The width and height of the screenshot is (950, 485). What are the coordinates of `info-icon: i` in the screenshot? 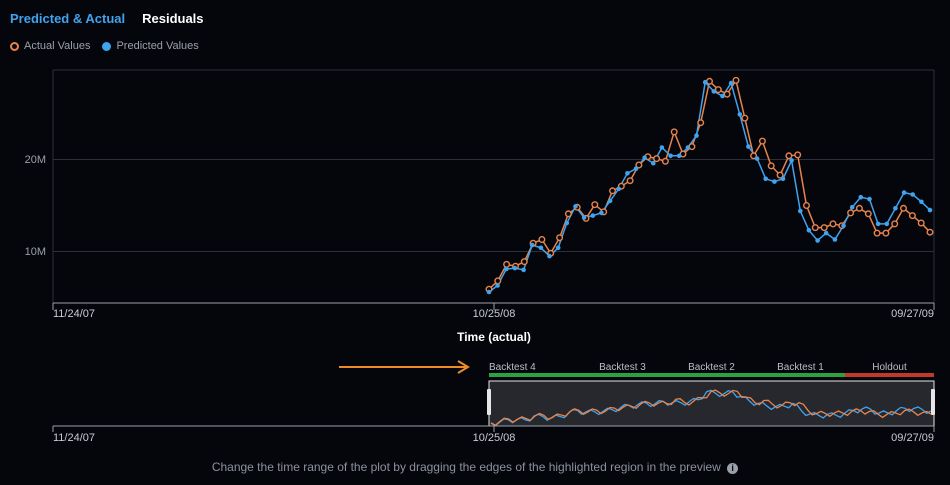 It's located at (733, 468).